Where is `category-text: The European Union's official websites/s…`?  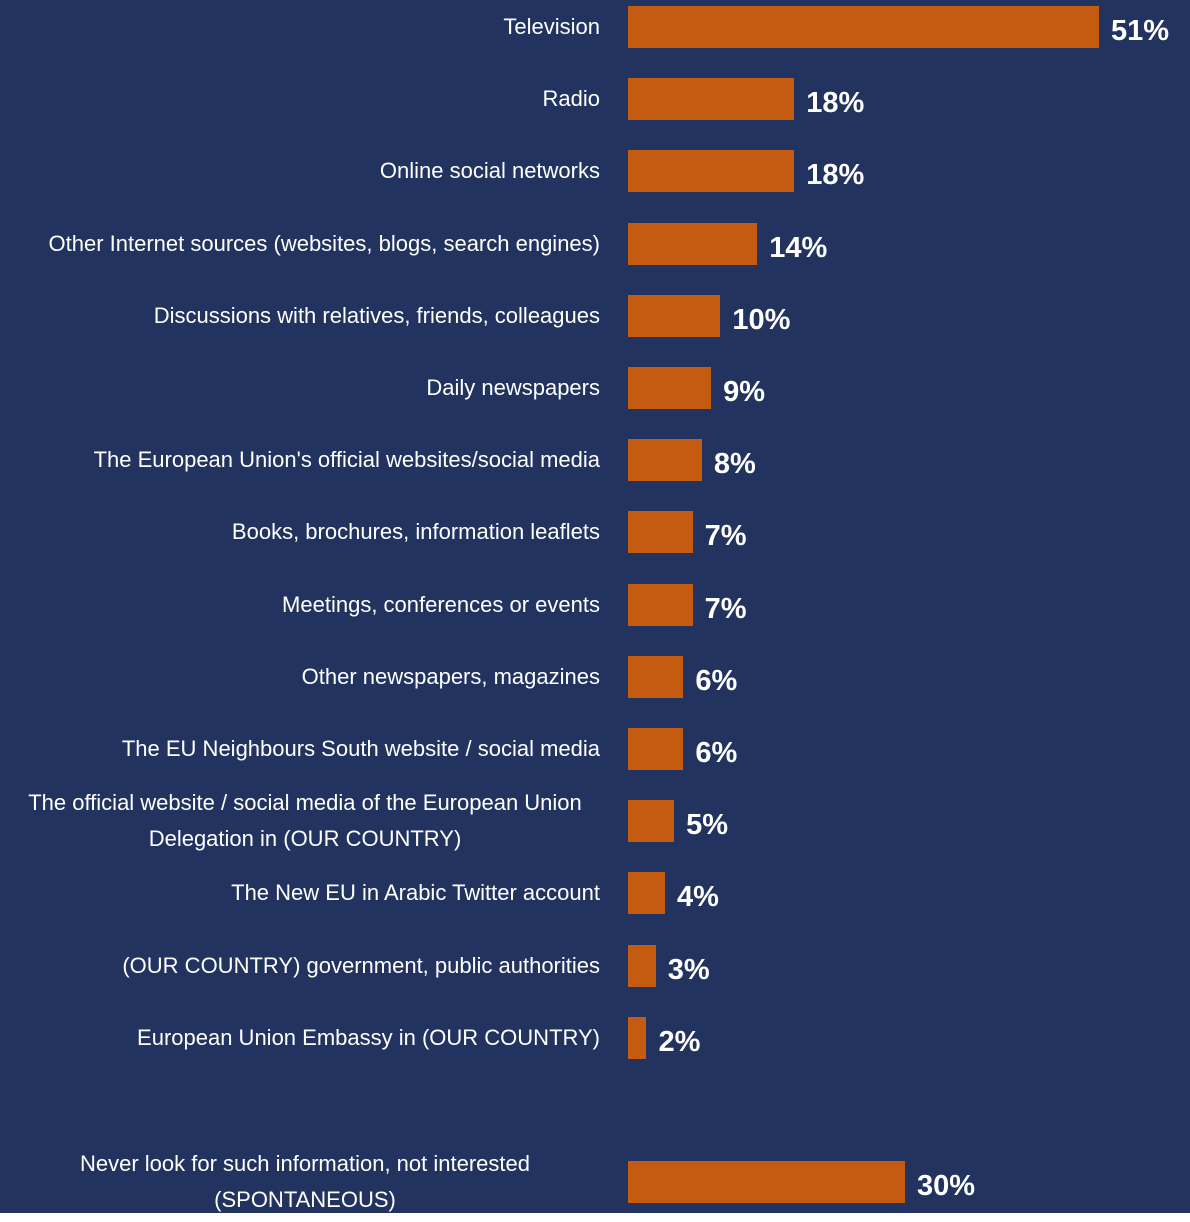 category-text: The European Union's official websites/s… is located at coordinates (346, 460).